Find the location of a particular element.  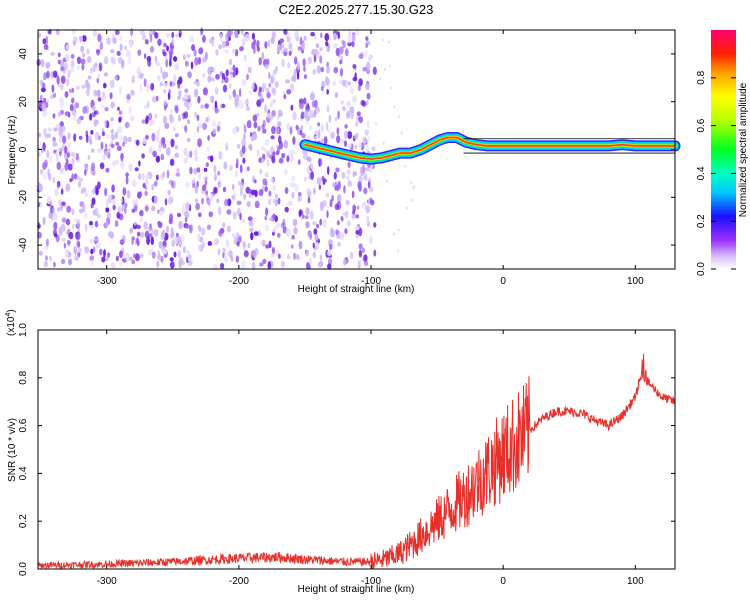

snr-y-tick-label: 0.4 is located at coordinates (23, 473).